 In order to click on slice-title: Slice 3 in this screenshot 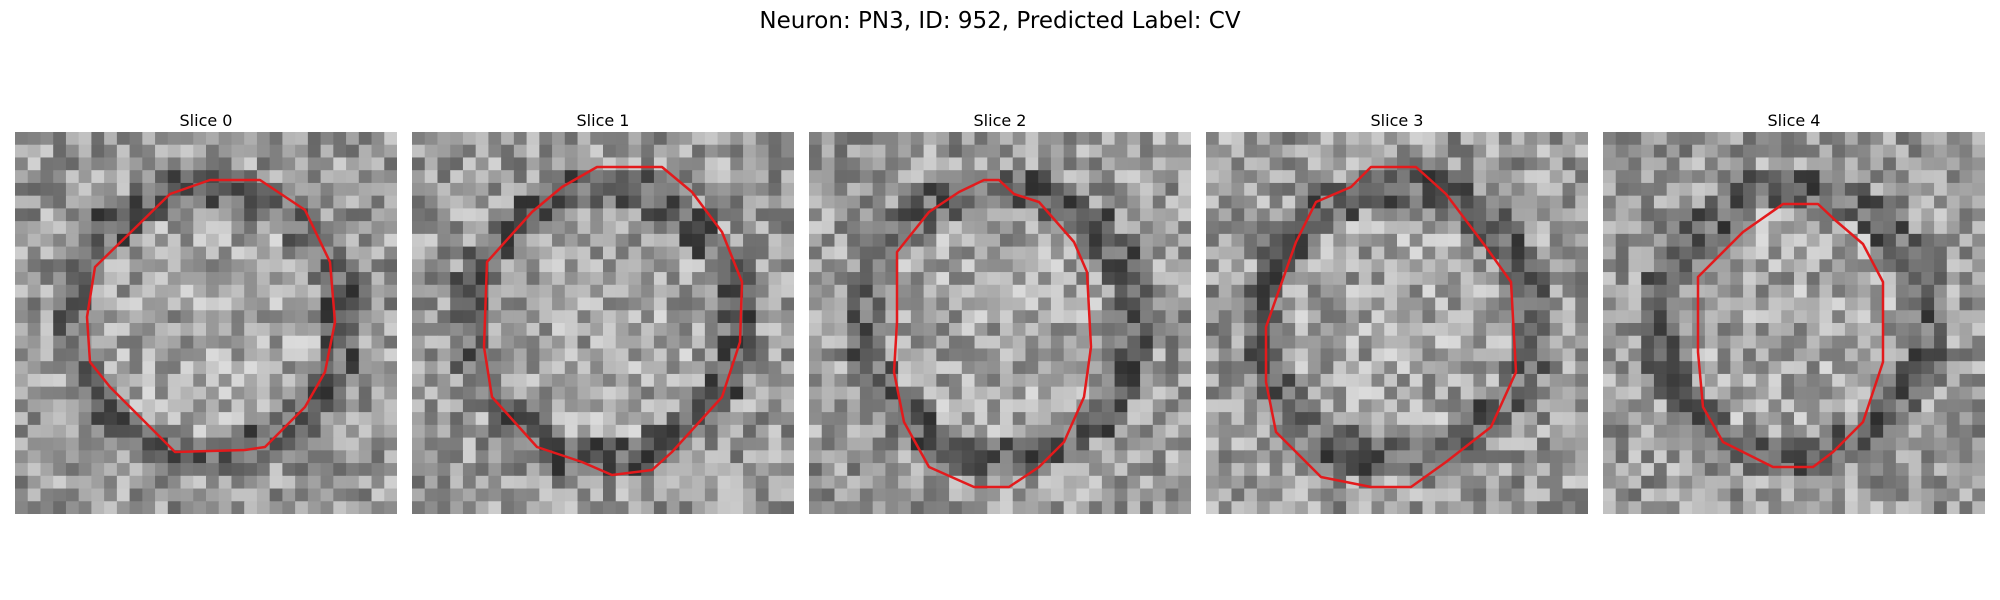, I will do `click(1397, 120)`.